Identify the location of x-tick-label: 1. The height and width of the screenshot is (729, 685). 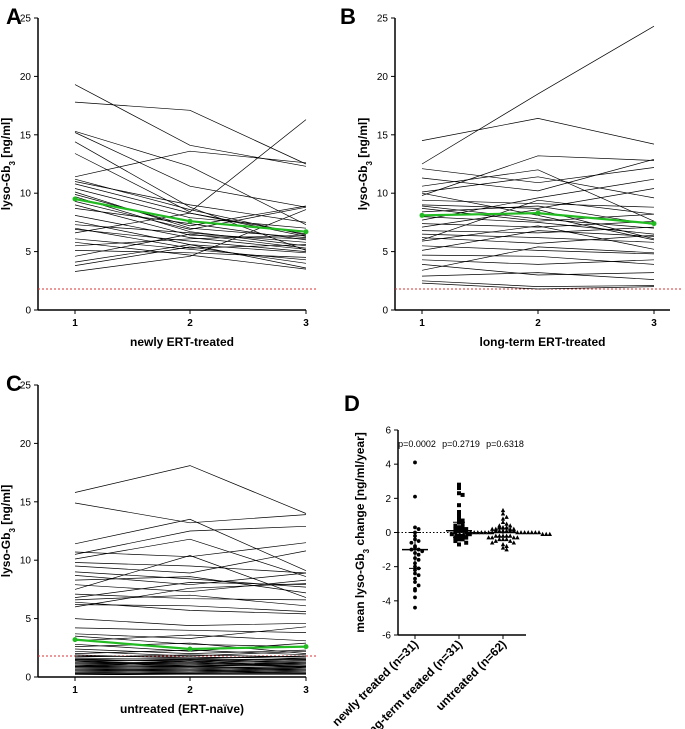
(75, 690).